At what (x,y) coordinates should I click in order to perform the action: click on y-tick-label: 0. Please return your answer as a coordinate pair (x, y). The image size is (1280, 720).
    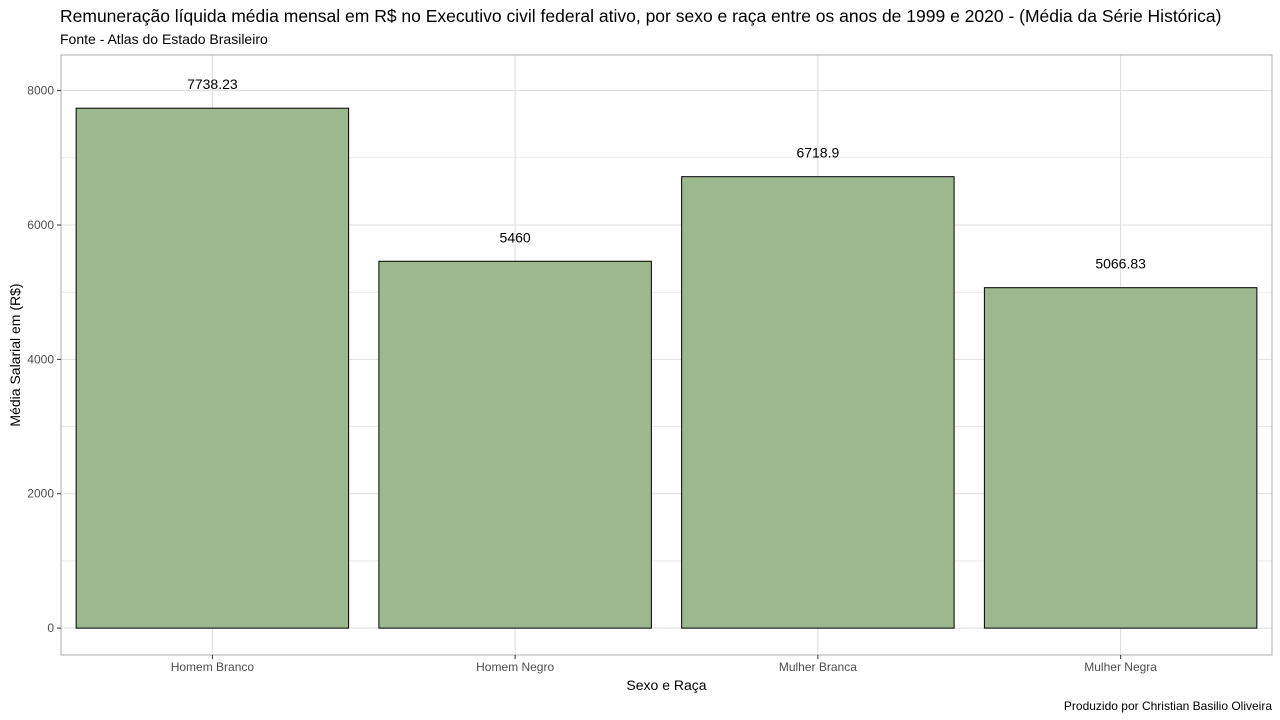
    Looking at the image, I should click on (50, 628).